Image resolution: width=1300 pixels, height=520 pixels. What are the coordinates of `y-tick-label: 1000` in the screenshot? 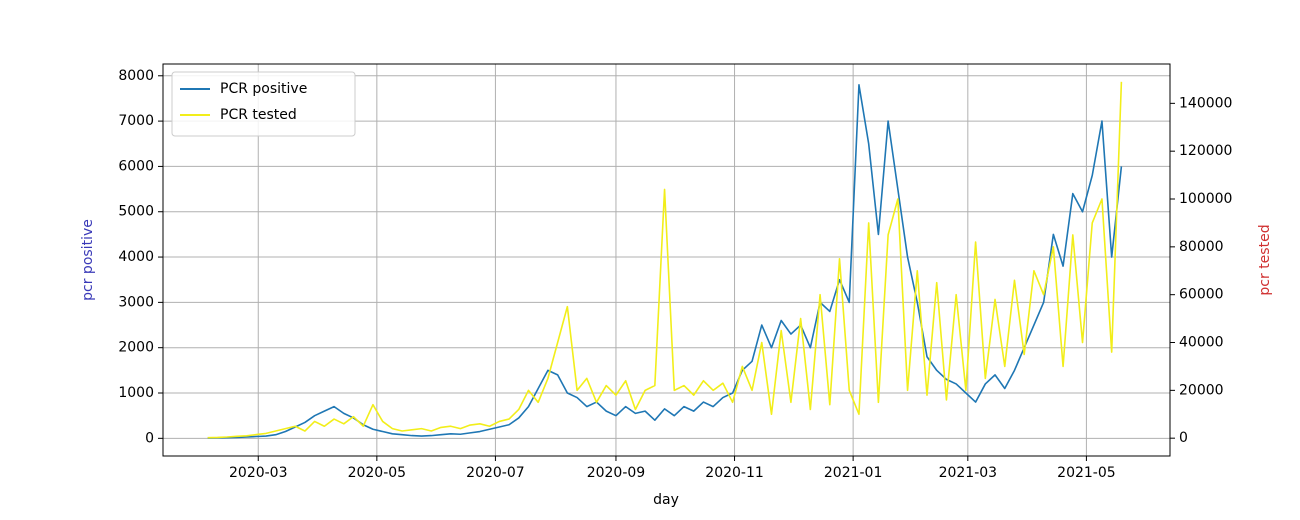 It's located at (136, 393).